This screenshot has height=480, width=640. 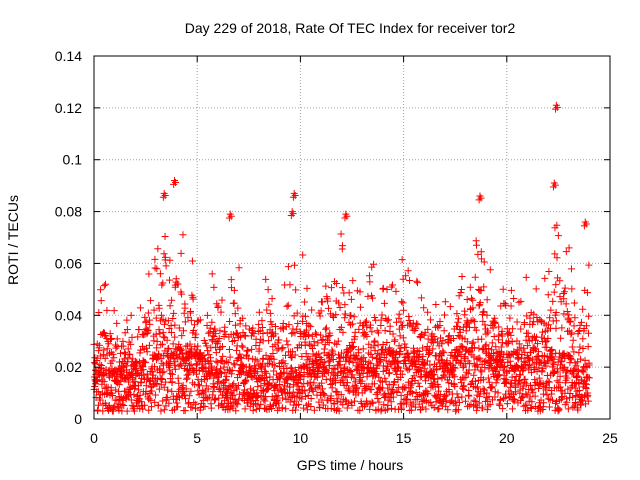 What do you see at coordinates (68, 56) in the screenshot?
I see `y-tick-label: 0.14` at bounding box center [68, 56].